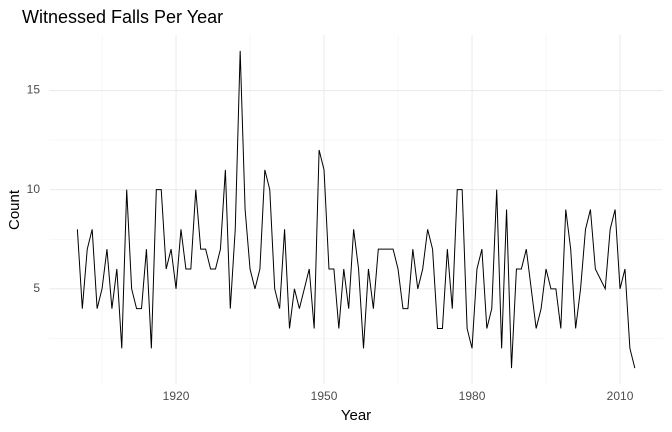 The height and width of the screenshot is (432, 672). I want to click on x-tick-label: 2010, so click(620, 396).